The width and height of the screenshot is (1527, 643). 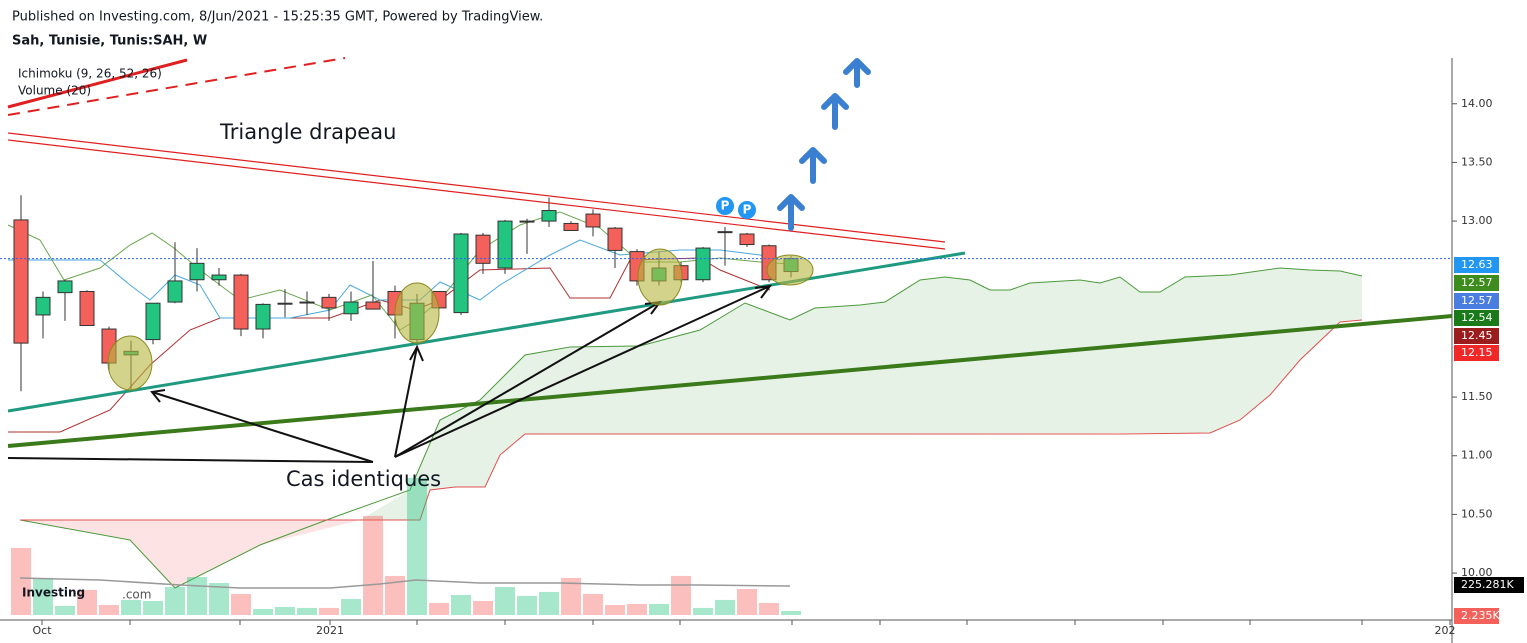 What do you see at coordinates (136, 595) in the screenshot?
I see `logo: .com` at bounding box center [136, 595].